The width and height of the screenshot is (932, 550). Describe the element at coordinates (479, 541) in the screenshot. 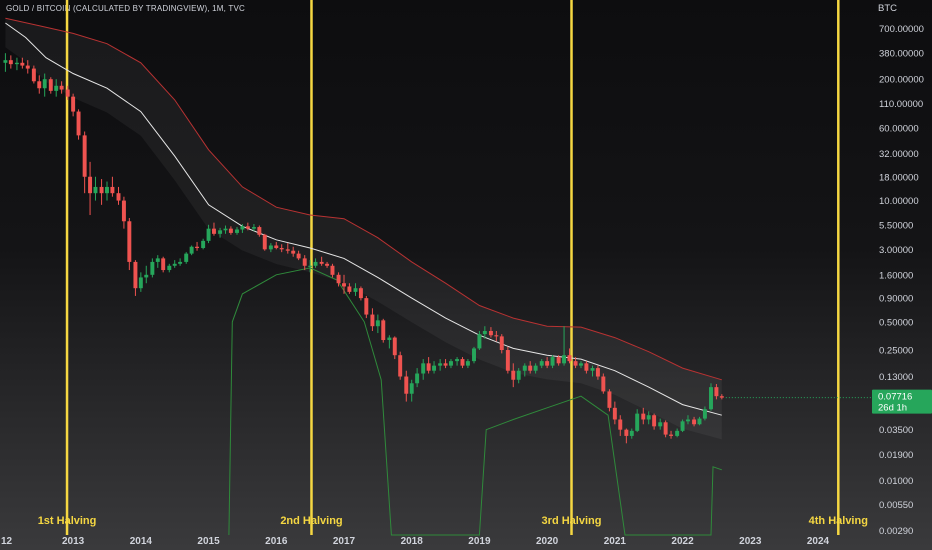

I see `time-tick-label: 2019` at that location.